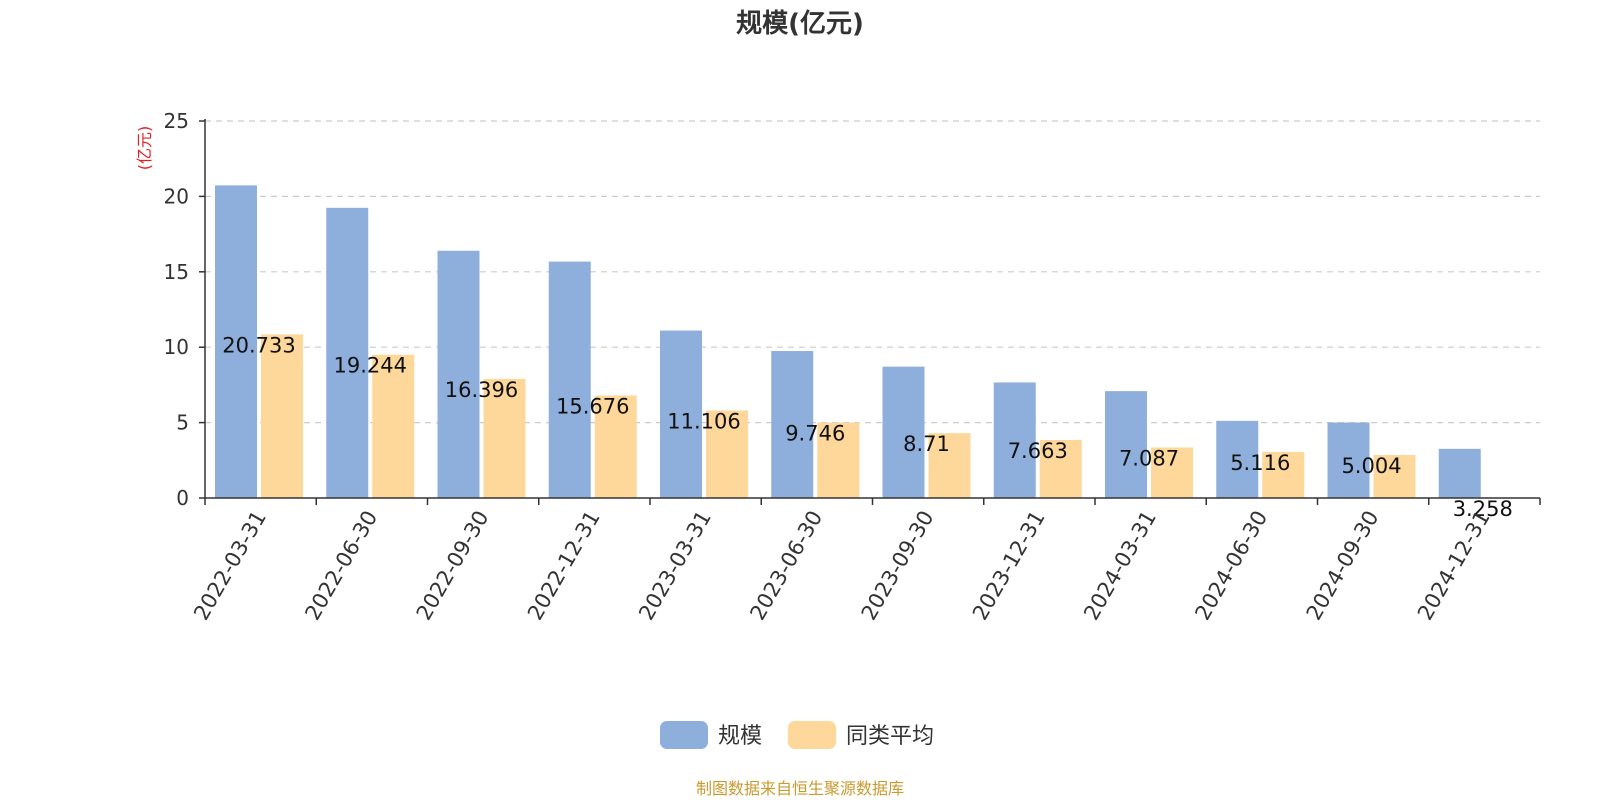 The image size is (1600, 800). What do you see at coordinates (740, 736) in the screenshot?
I see `legend-label: 规模` at bounding box center [740, 736].